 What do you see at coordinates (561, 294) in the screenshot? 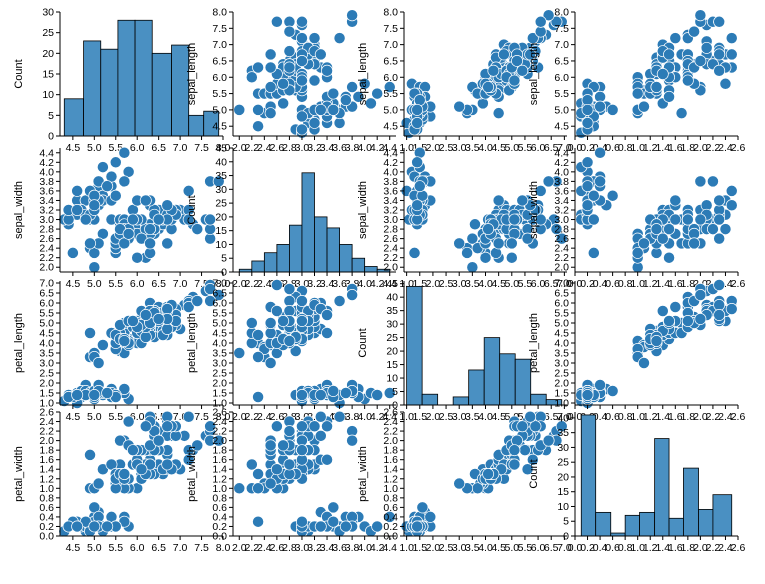
I see `y-tick-label: 6.5` at bounding box center [561, 294].